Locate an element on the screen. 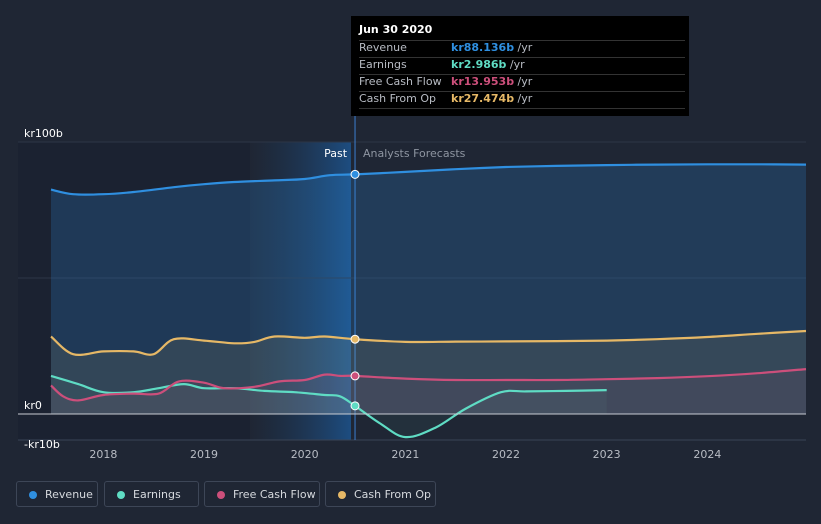 The width and height of the screenshot is (821, 524). cash-from-op-dot-icon is located at coordinates (342, 495).